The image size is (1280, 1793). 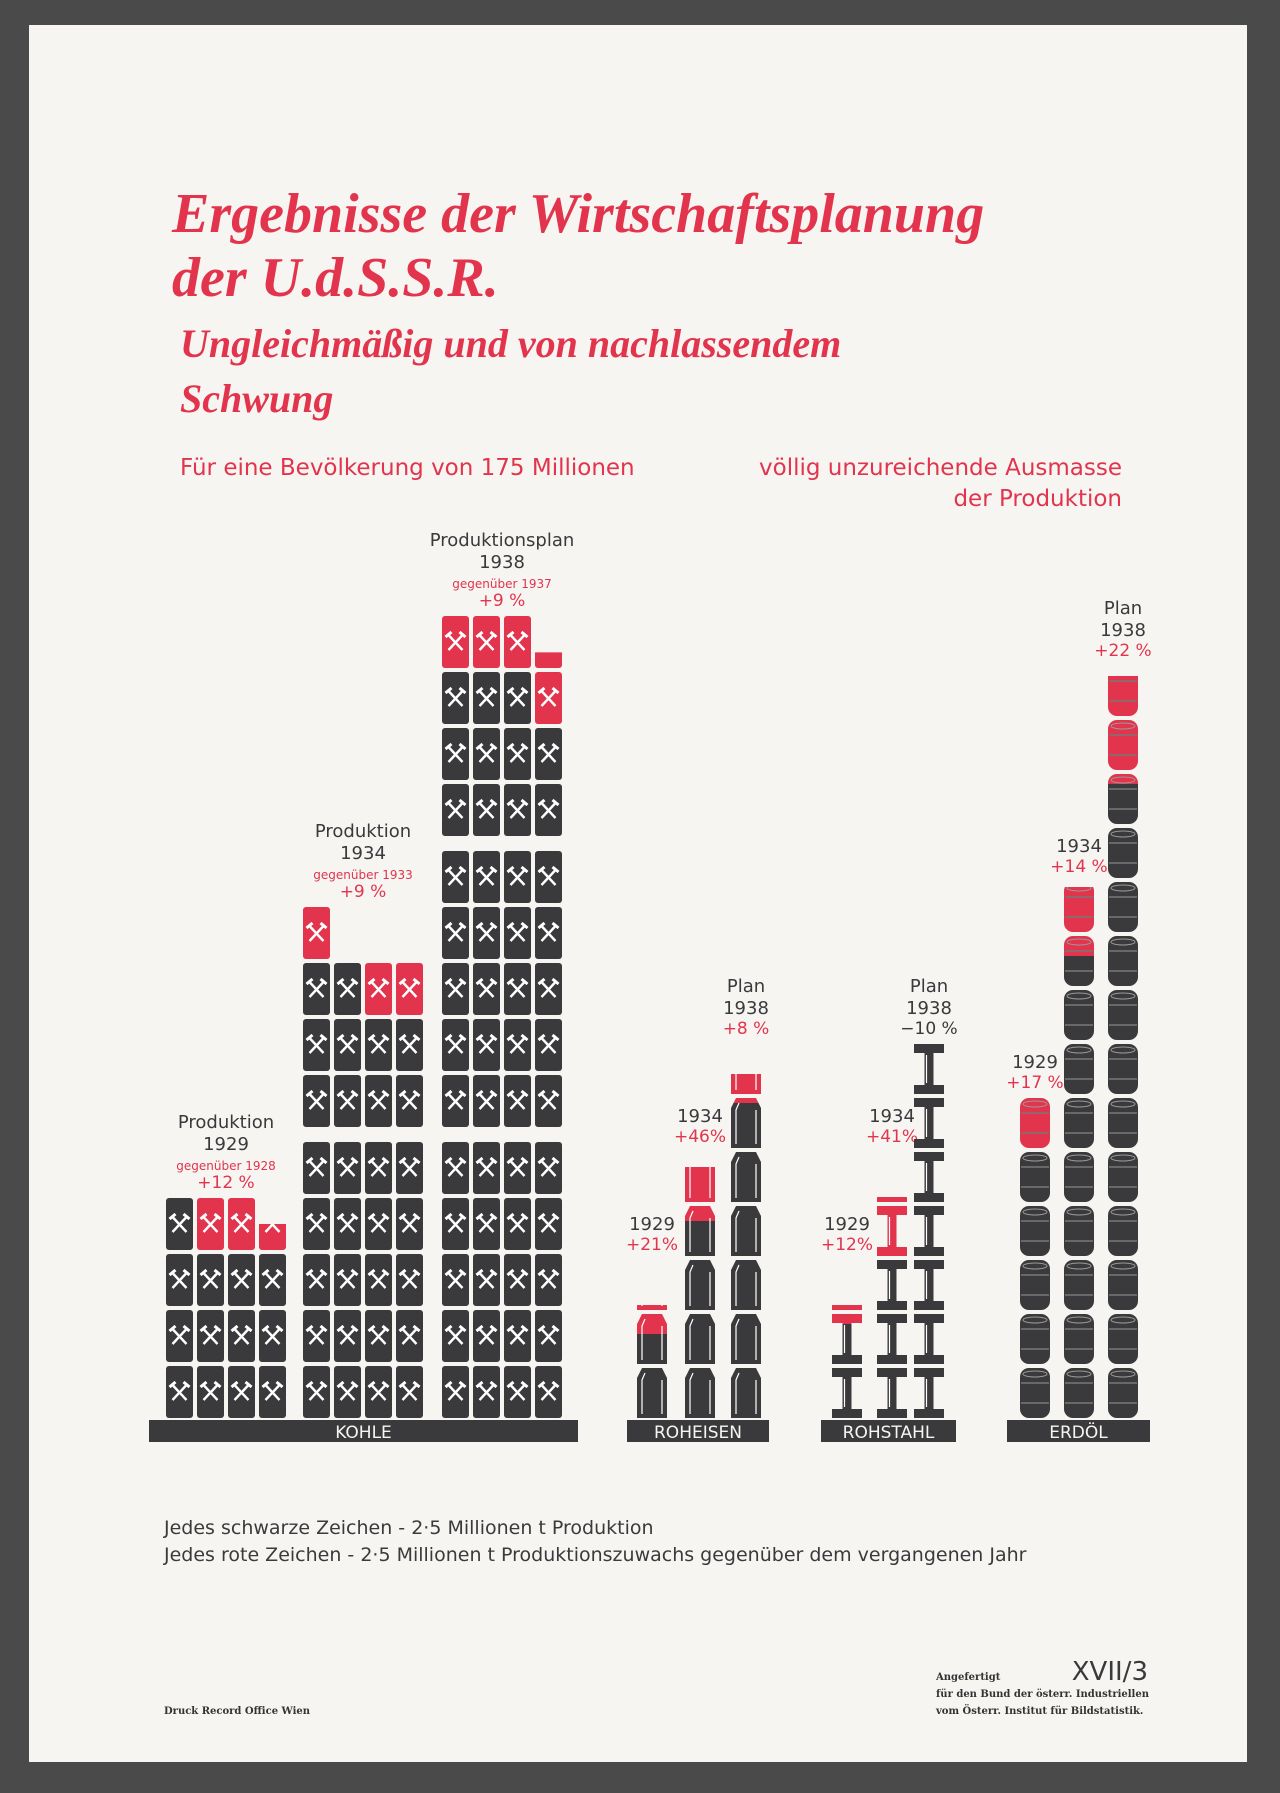 I want to click on change-label: +12 %, so click(x=225, y=1183).